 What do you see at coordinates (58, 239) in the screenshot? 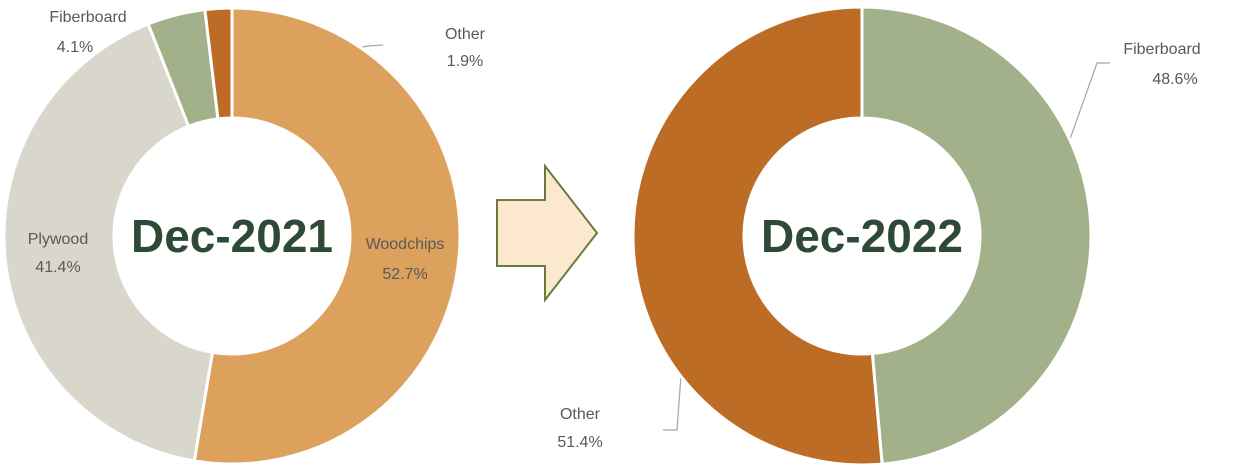
I see `category-label: Plywood` at bounding box center [58, 239].